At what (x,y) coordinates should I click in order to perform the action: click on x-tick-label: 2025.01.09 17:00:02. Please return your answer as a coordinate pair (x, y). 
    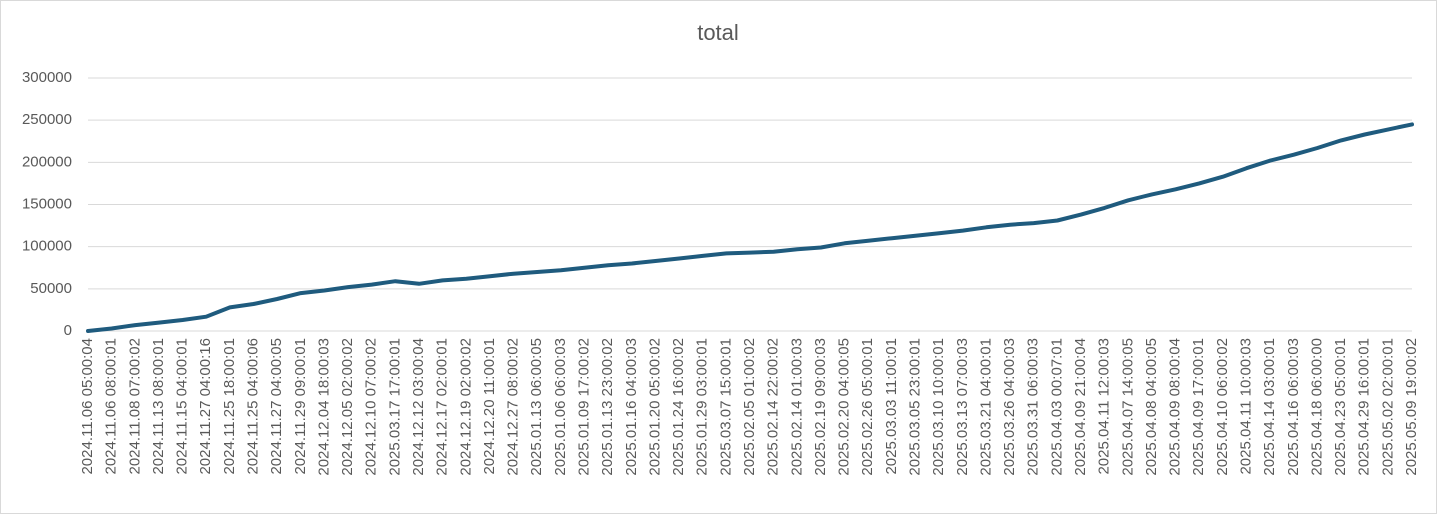
    Looking at the image, I should click on (583, 407).